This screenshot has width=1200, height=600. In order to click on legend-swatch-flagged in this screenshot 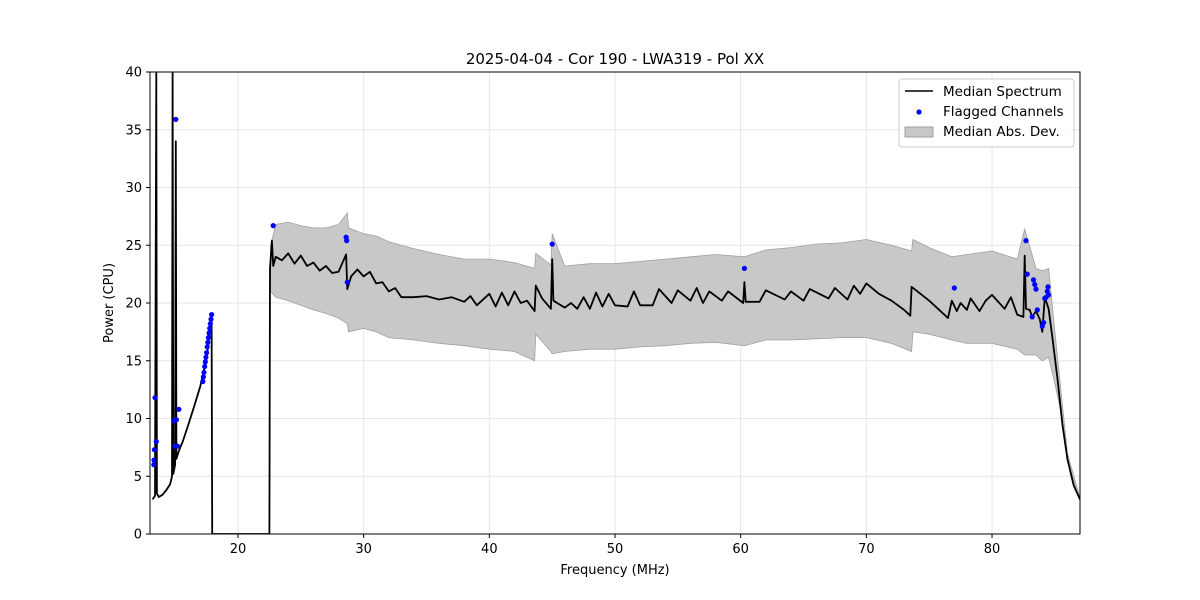, I will do `click(919, 112)`.